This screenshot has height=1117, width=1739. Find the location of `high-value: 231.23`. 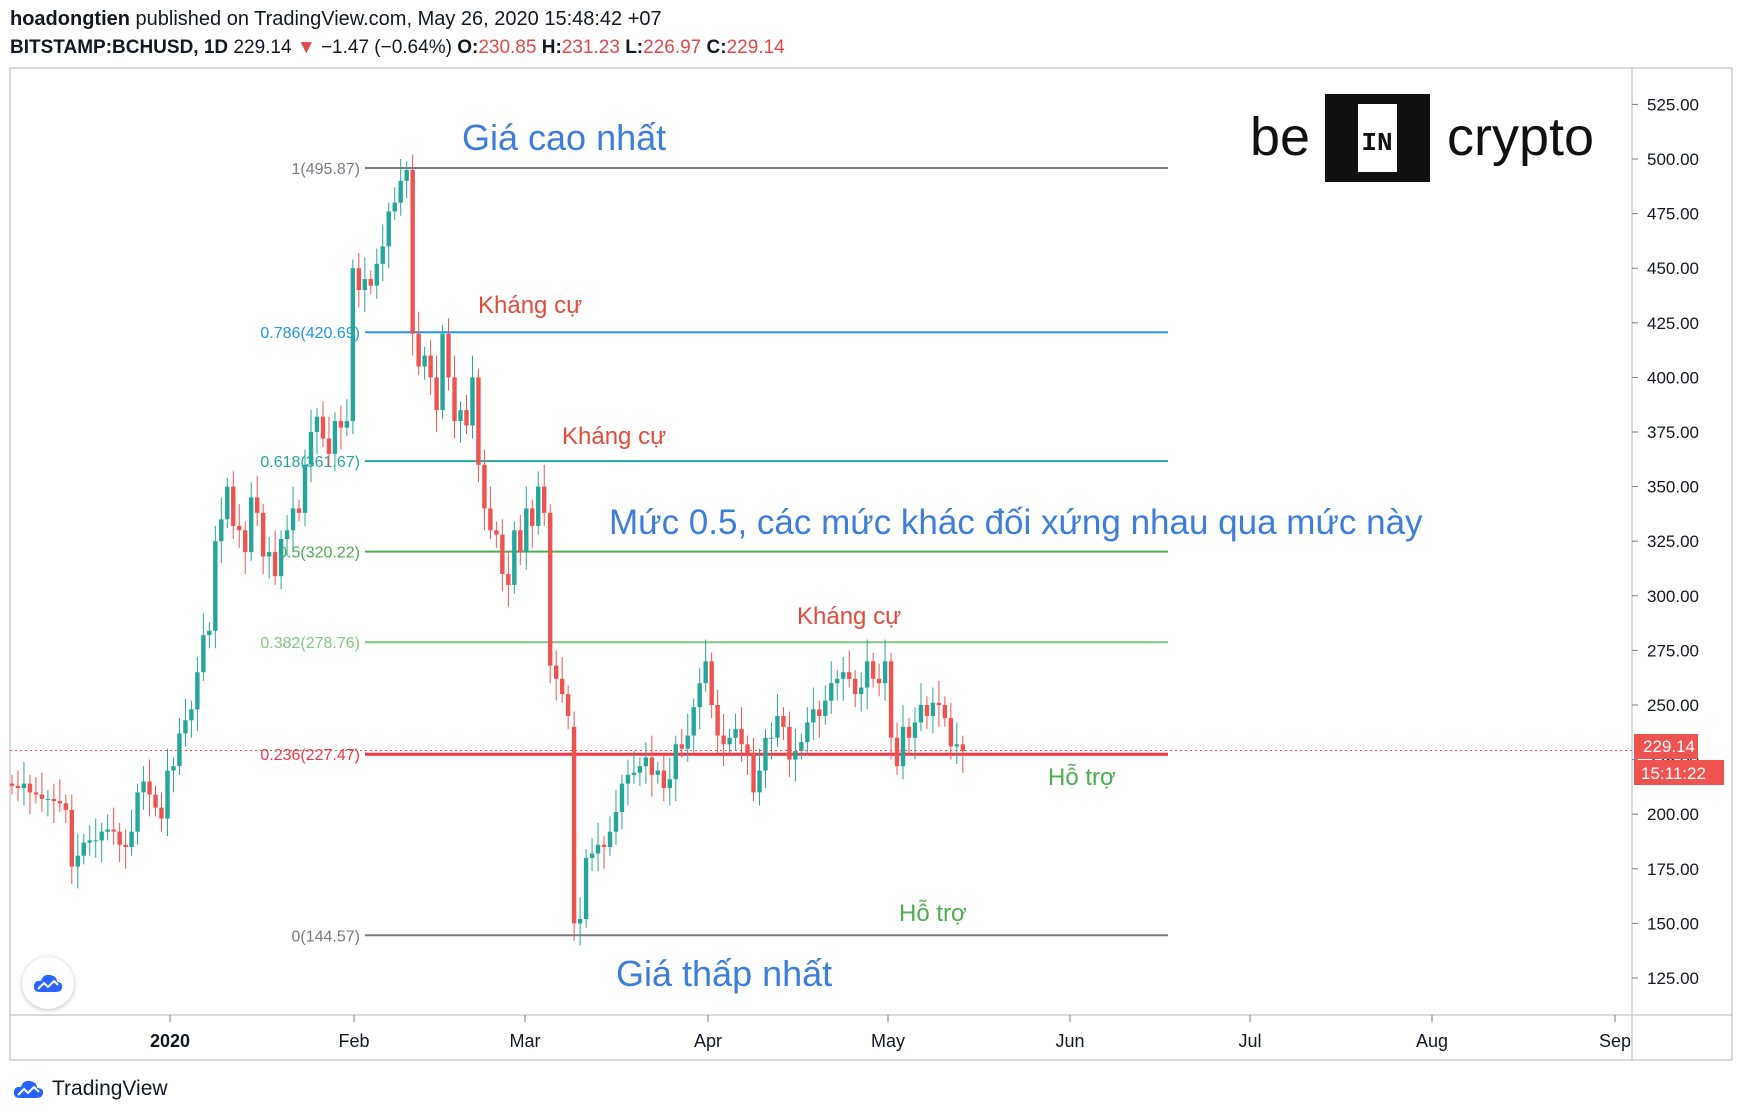

high-value: 231.23 is located at coordinates (590, 47).